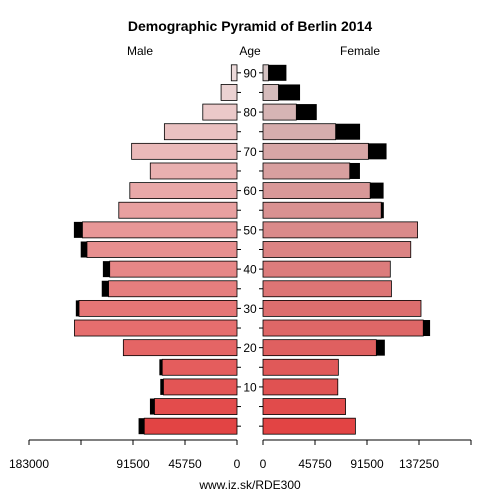 This screenshot has height=500, width=500. Describe the element at coordinates (250, 26) in the screenshot. I see `chart-title: Demographic Pyramid of Berlin 2014` at that location.